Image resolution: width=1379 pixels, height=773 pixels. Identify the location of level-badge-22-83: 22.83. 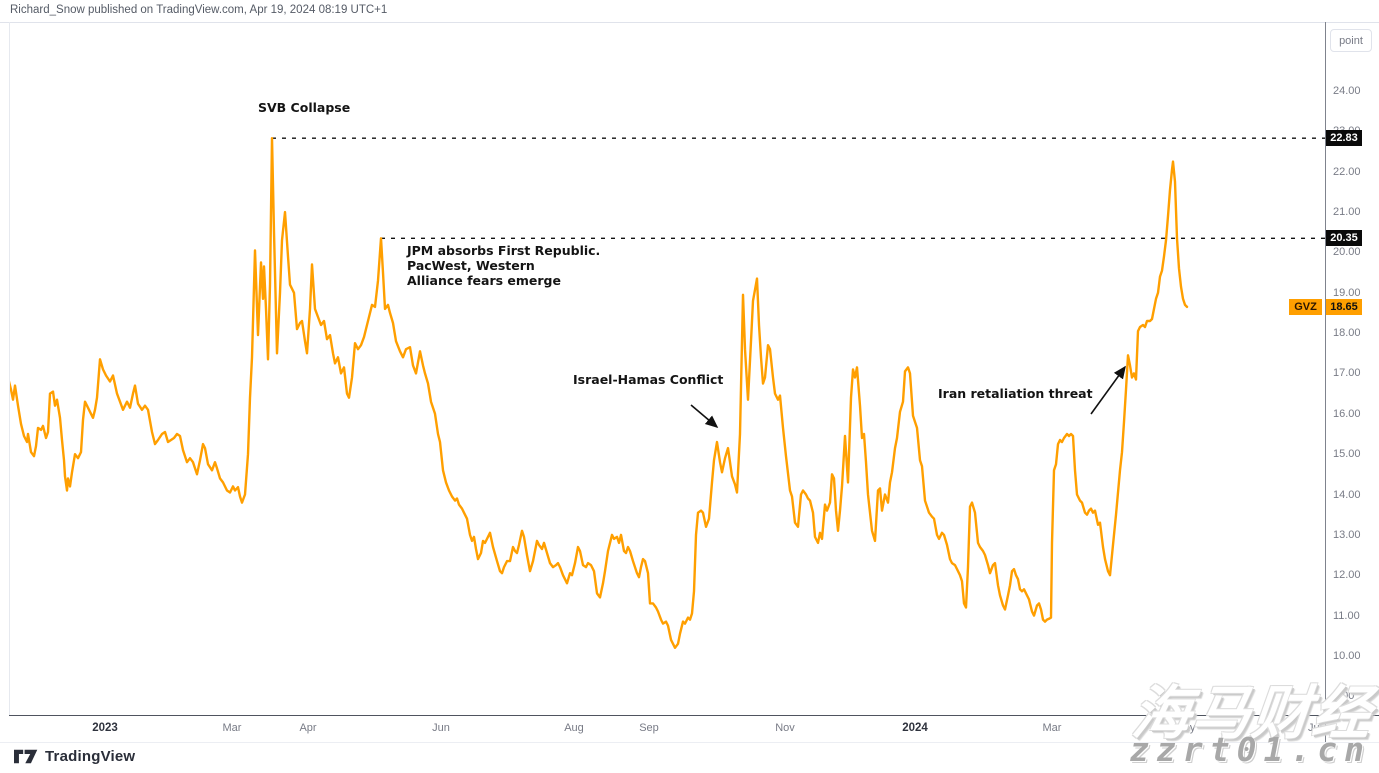
(1344, 138).